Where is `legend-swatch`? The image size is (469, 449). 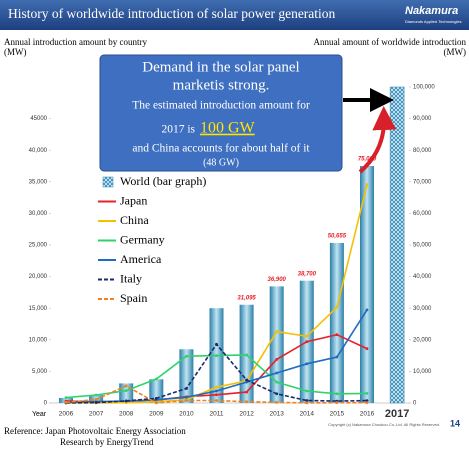
legend-swatch is located at coordinates (108, 182).